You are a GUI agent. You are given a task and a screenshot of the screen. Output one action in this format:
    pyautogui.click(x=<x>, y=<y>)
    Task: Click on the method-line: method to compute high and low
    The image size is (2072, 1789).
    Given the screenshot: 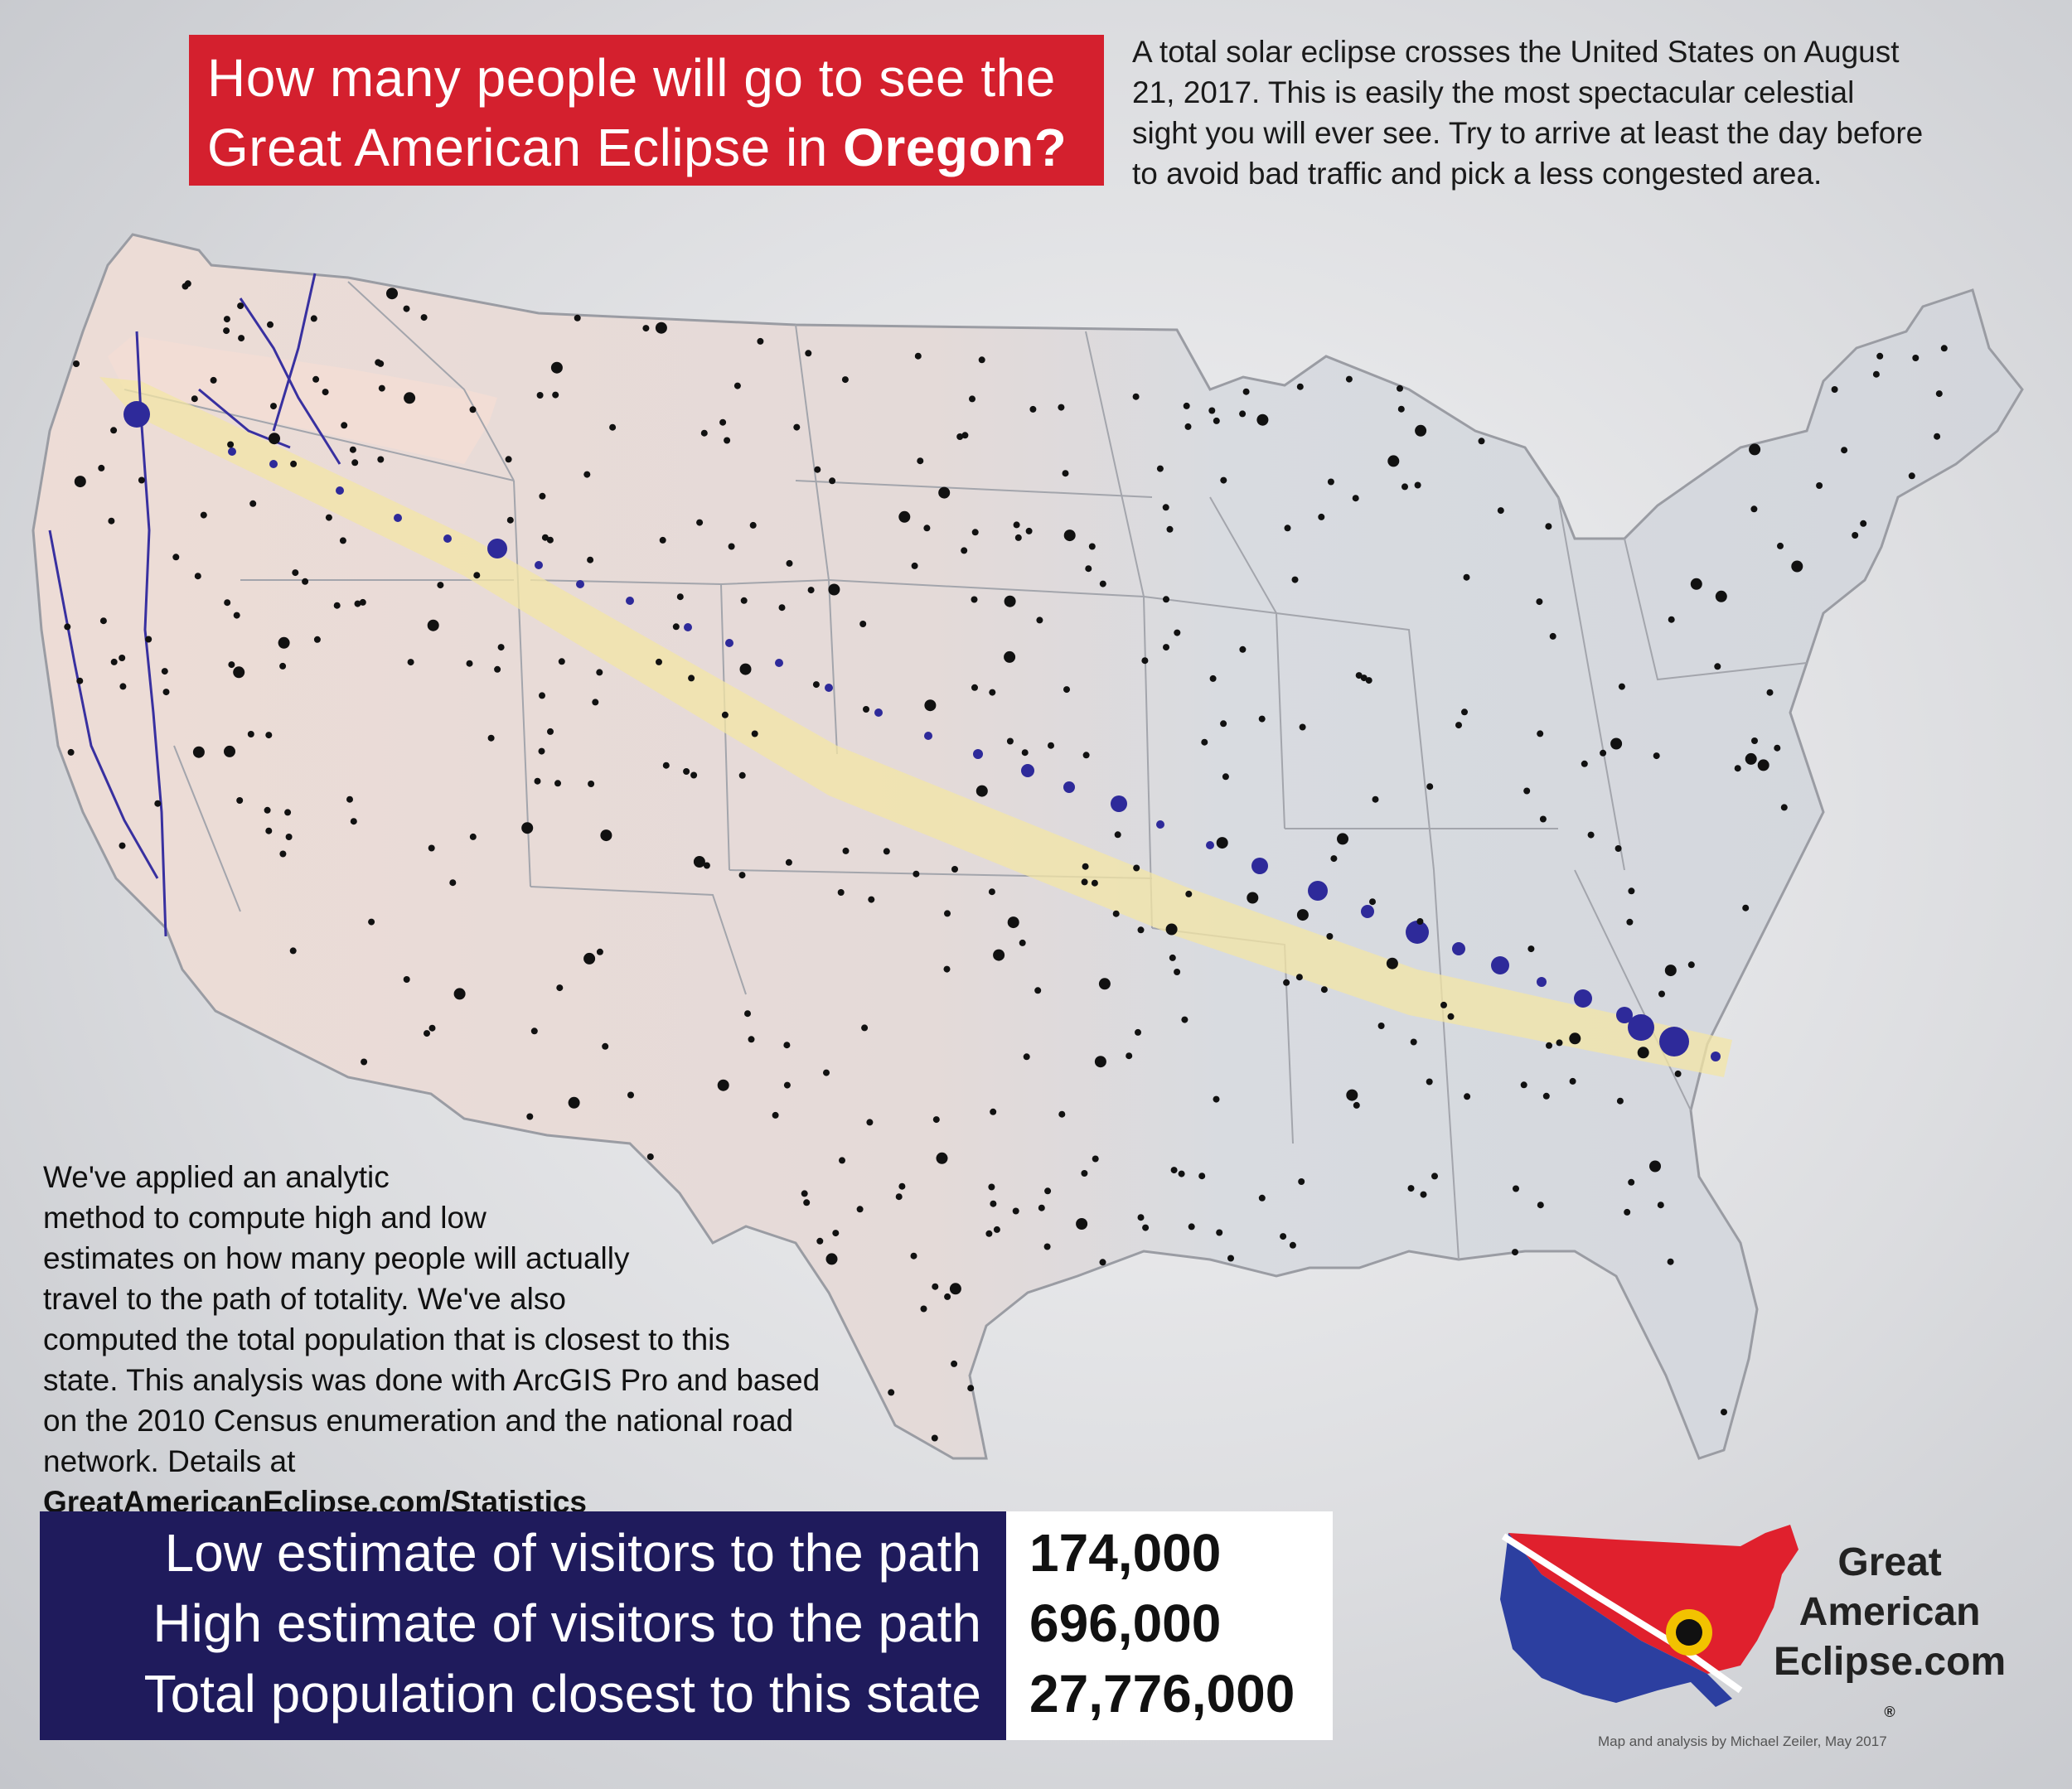 What is the action you would take?
    pyautogui.click(x=265, y=1218)
    